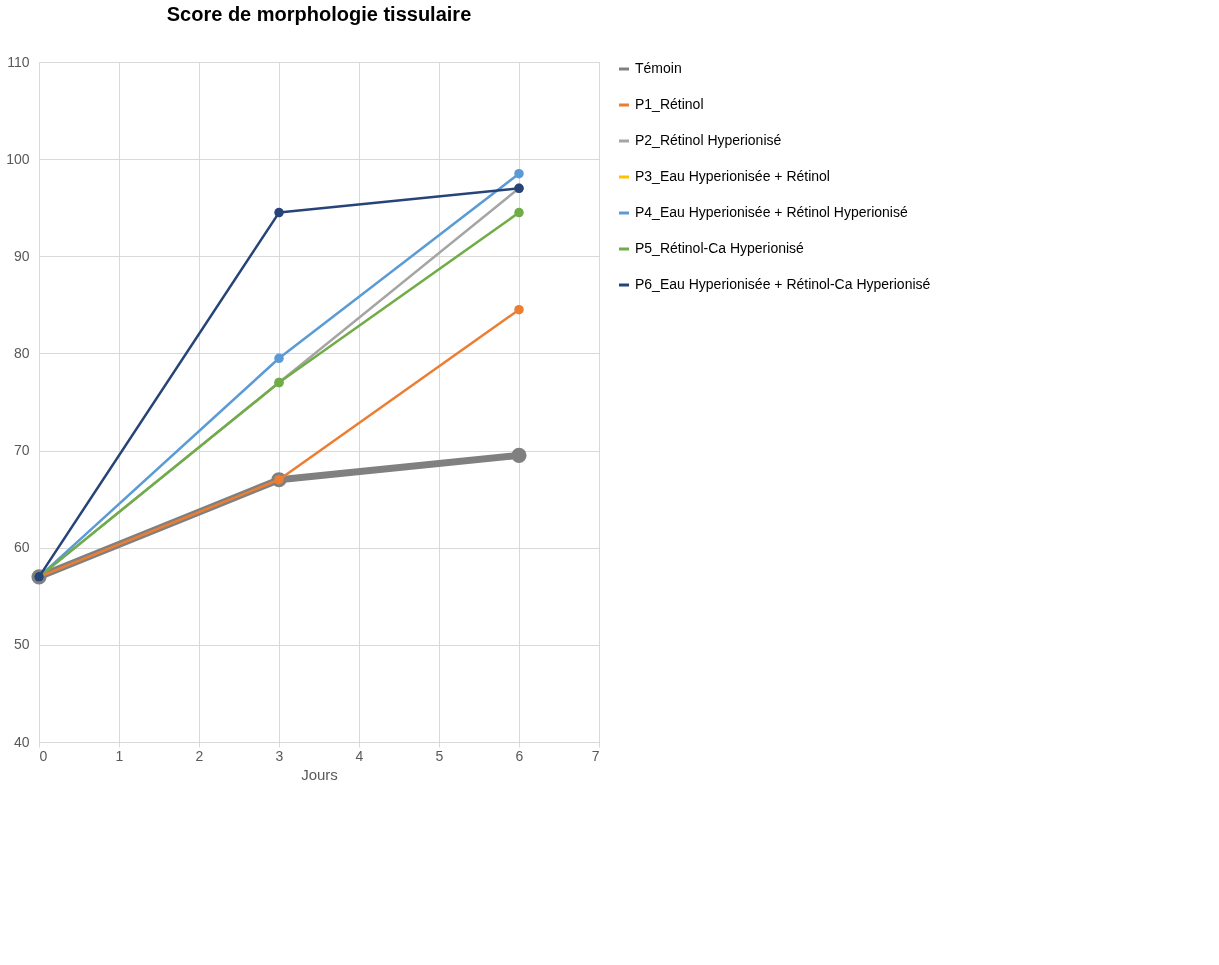 The height and width of the screenshot is (965, 1219). Describe the element at coordinates (21, 352) in the screenshot. I see `y-tick-label: 80` at that location.